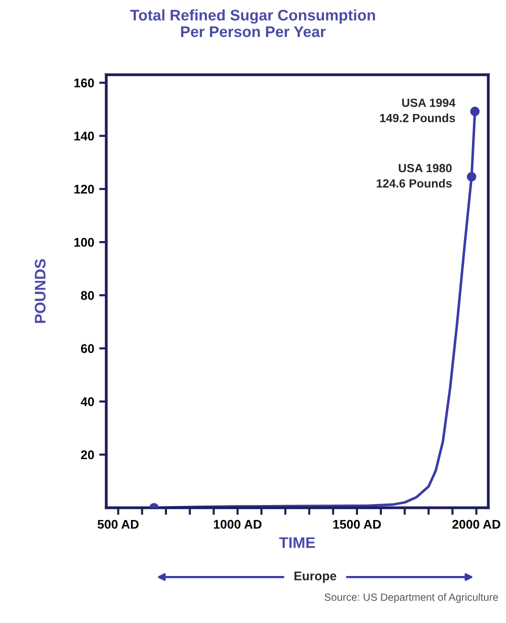  What do you see at coordinates (40, 291) in the screenshot?
I see `y-axis-title: POUNDS` at bounding box center [40, 291].